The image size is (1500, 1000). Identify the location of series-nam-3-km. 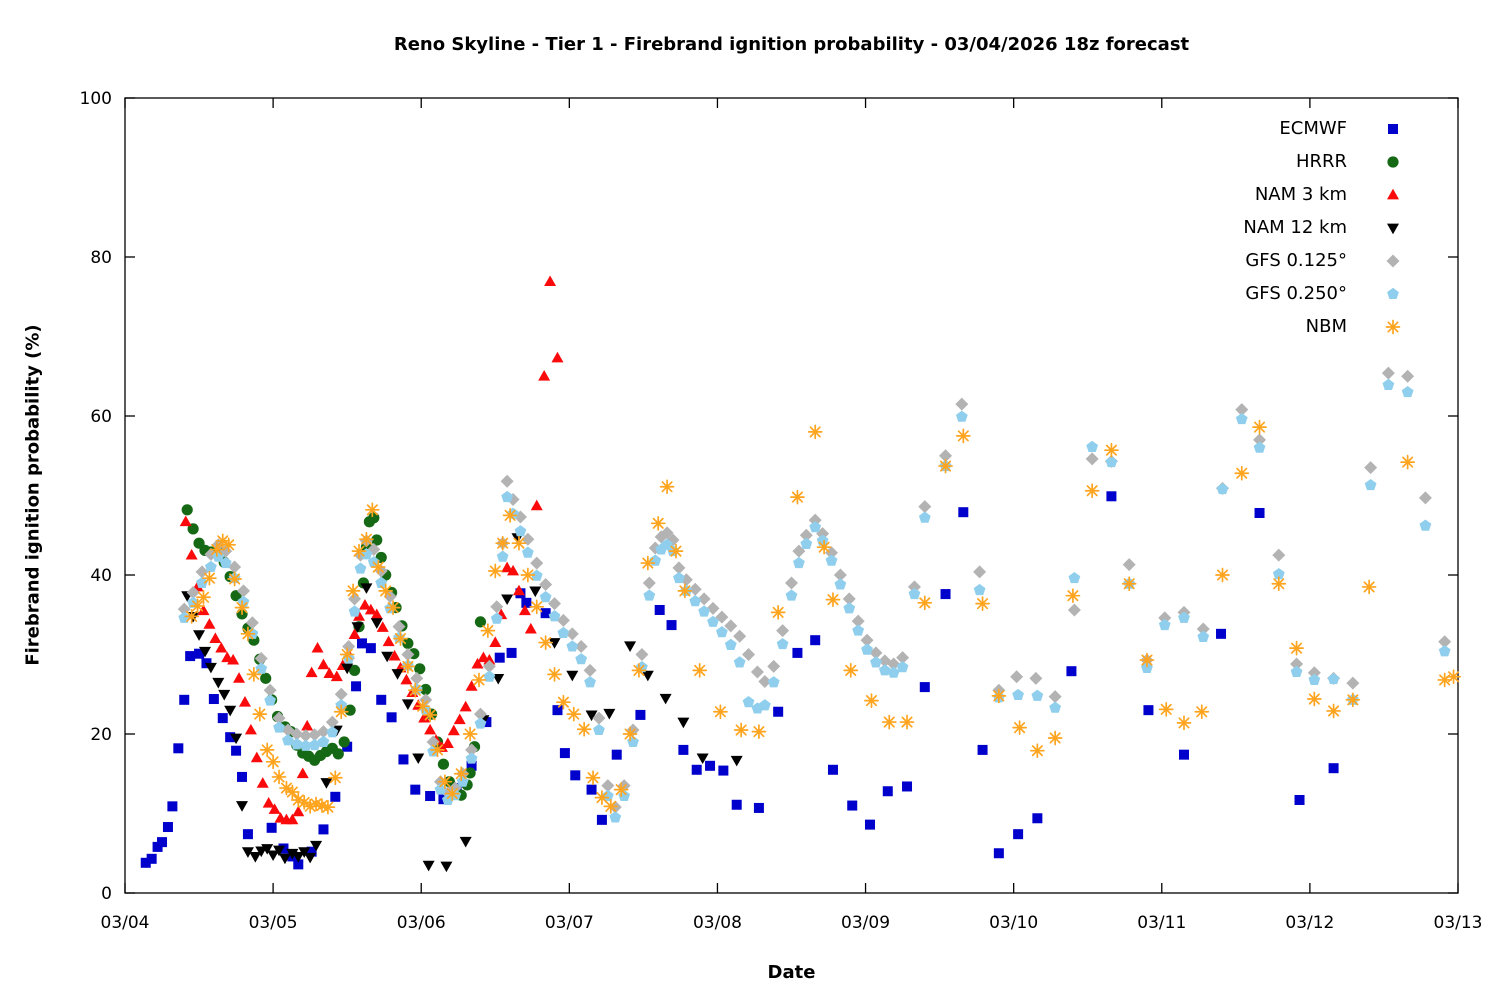
(371, 550).